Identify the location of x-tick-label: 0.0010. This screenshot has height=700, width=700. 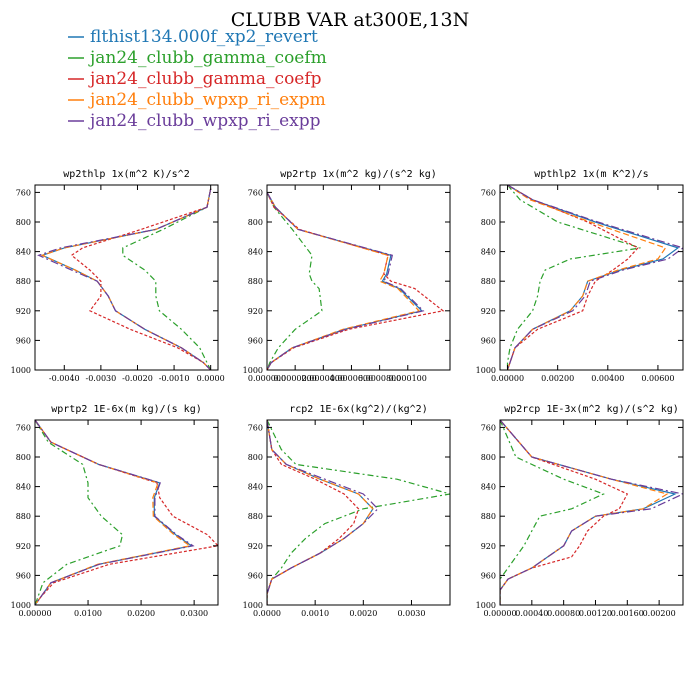
(315, 613).